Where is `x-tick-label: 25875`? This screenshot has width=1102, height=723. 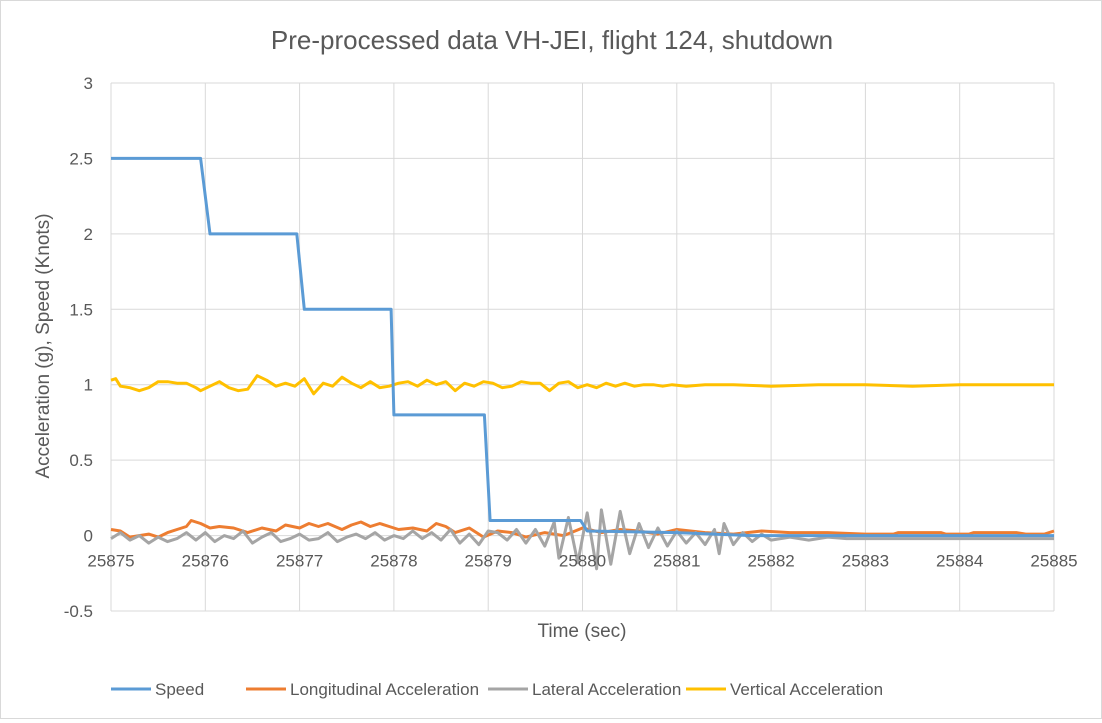 x-tick-label: 25875 is located at coordinates (110, 561).